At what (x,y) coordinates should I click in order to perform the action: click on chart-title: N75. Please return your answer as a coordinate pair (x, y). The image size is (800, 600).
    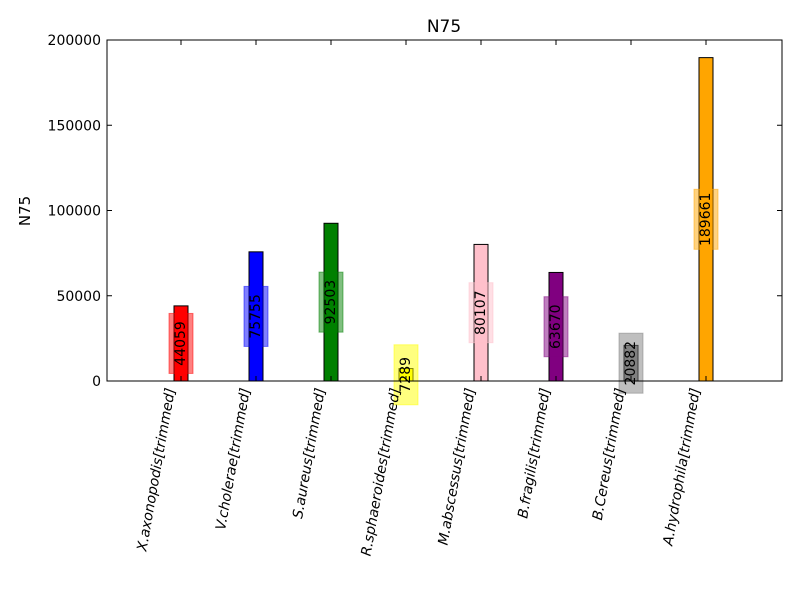
    Looking at the image, I should click on (444, 27).